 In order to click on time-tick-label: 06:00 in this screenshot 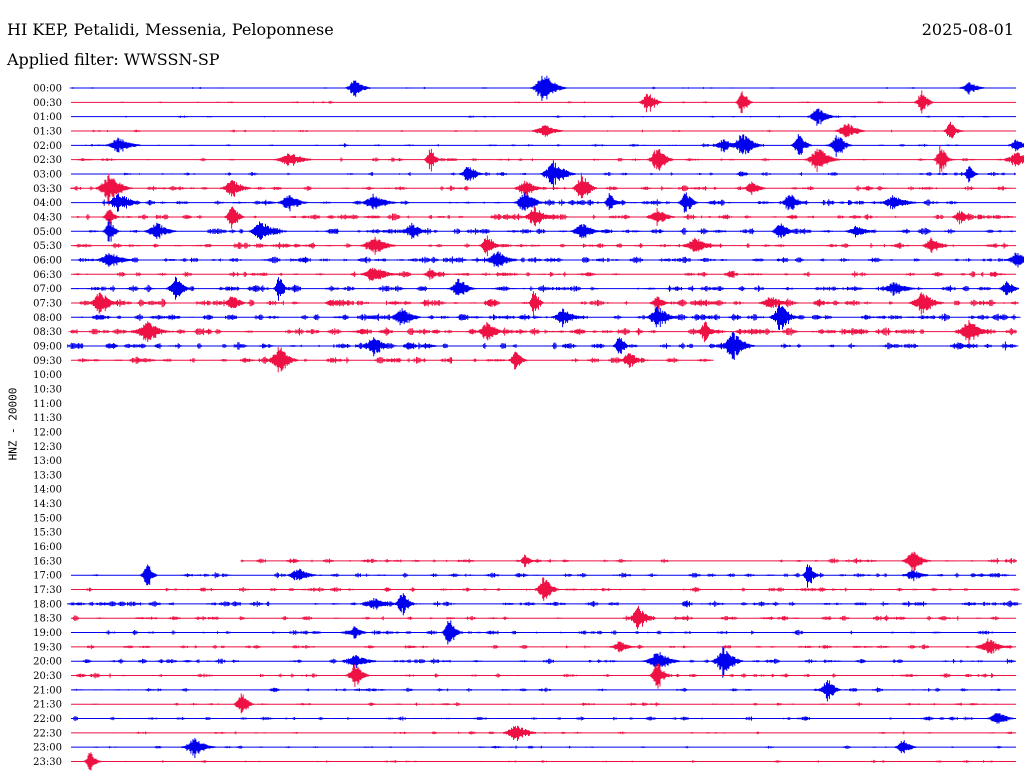, I will do `click(47, 260)`.